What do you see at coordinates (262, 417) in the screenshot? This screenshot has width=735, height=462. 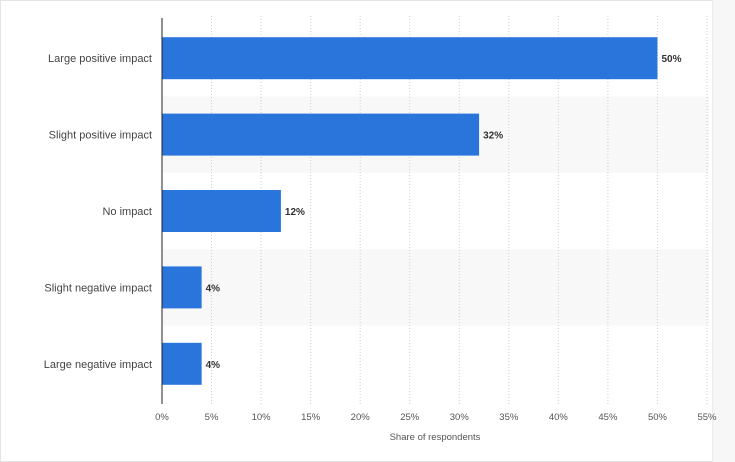 I see `x-tick-label: 10%` at bounding box center [262, 417].